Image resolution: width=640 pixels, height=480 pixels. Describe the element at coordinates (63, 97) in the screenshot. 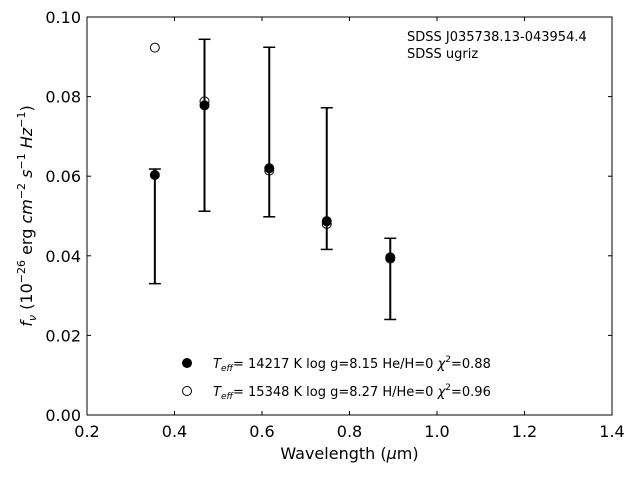

I see `y-tick-label: 0.08` at that location.